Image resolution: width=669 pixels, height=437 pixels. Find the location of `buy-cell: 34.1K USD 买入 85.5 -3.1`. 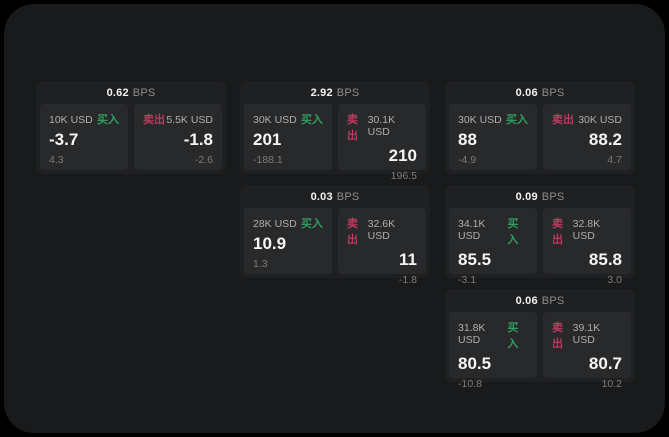

buy-cell: 34.1K USD 买入 85.5 -3.1 is located at coordinates (493, 247).